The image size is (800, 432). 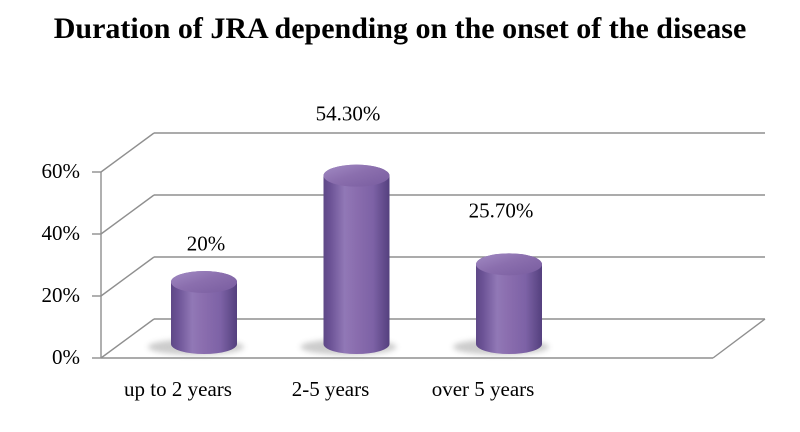 I want to click on data-label-1: 20%, so click(x=206, y=244).